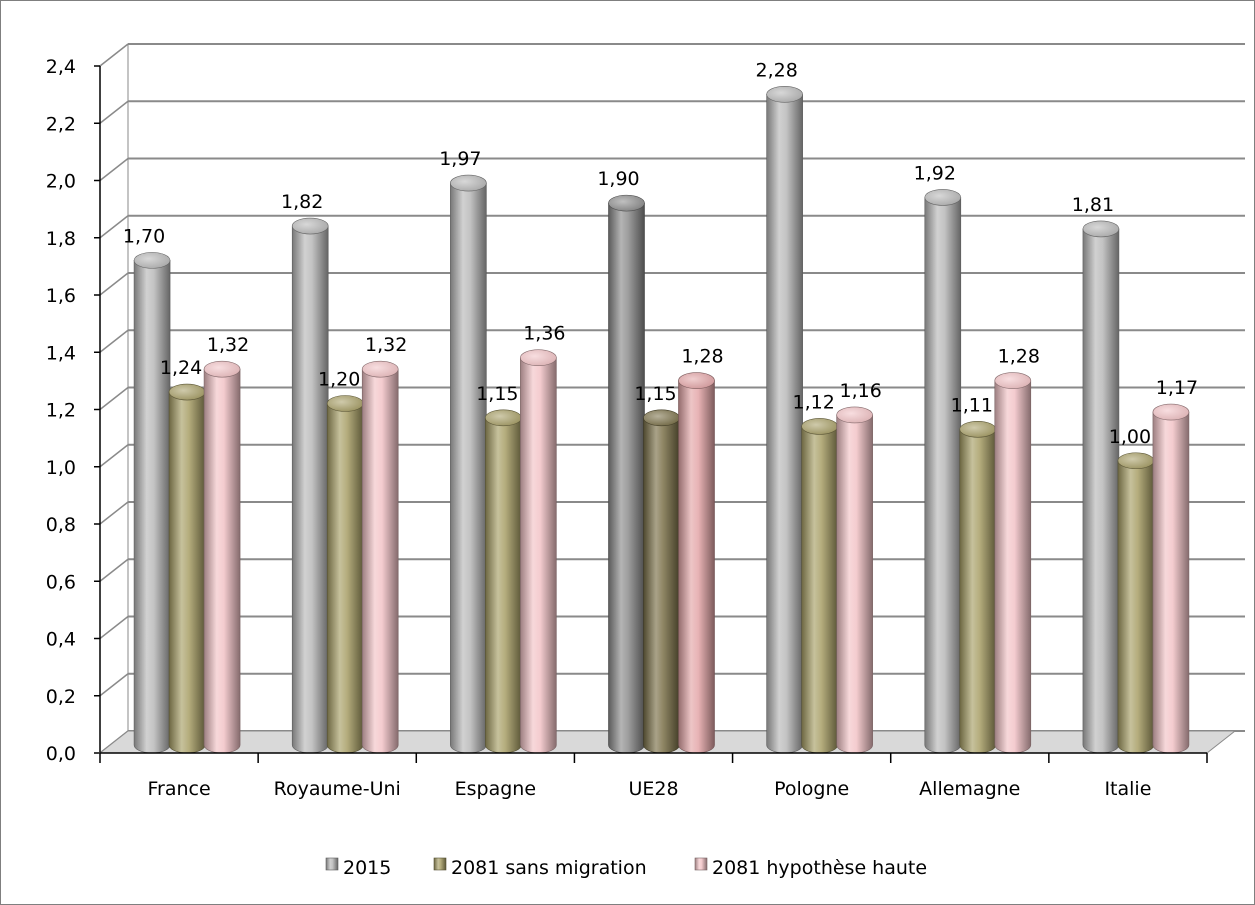 Image resolution: width=1255 pixels, height=905 pixels. Describe the element at coordinates (819, 868) in the screenshot. I see `legend-label: 2081 hypothèse haute` at that location.